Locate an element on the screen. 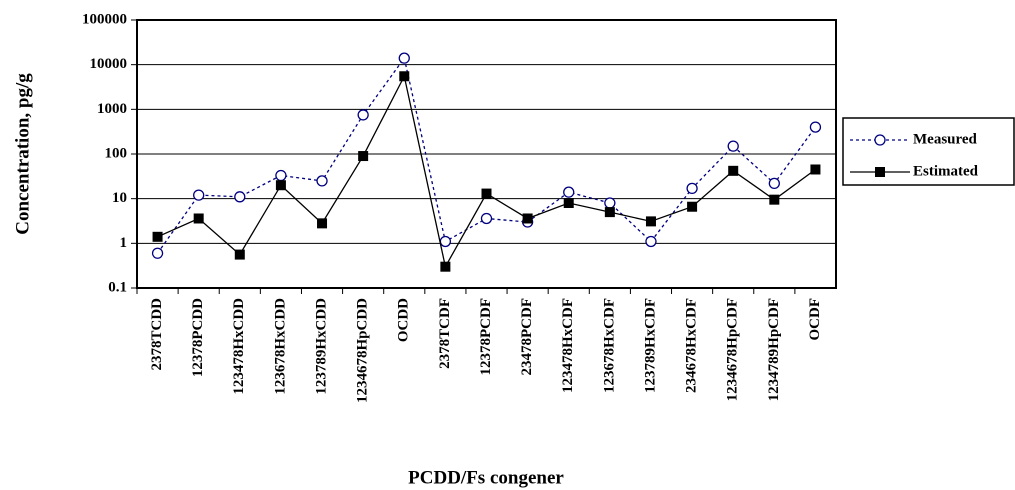 This screenshot has height=490, width=1015. x-tick-label: 2378TCDD is located at coordinates (157, 334).